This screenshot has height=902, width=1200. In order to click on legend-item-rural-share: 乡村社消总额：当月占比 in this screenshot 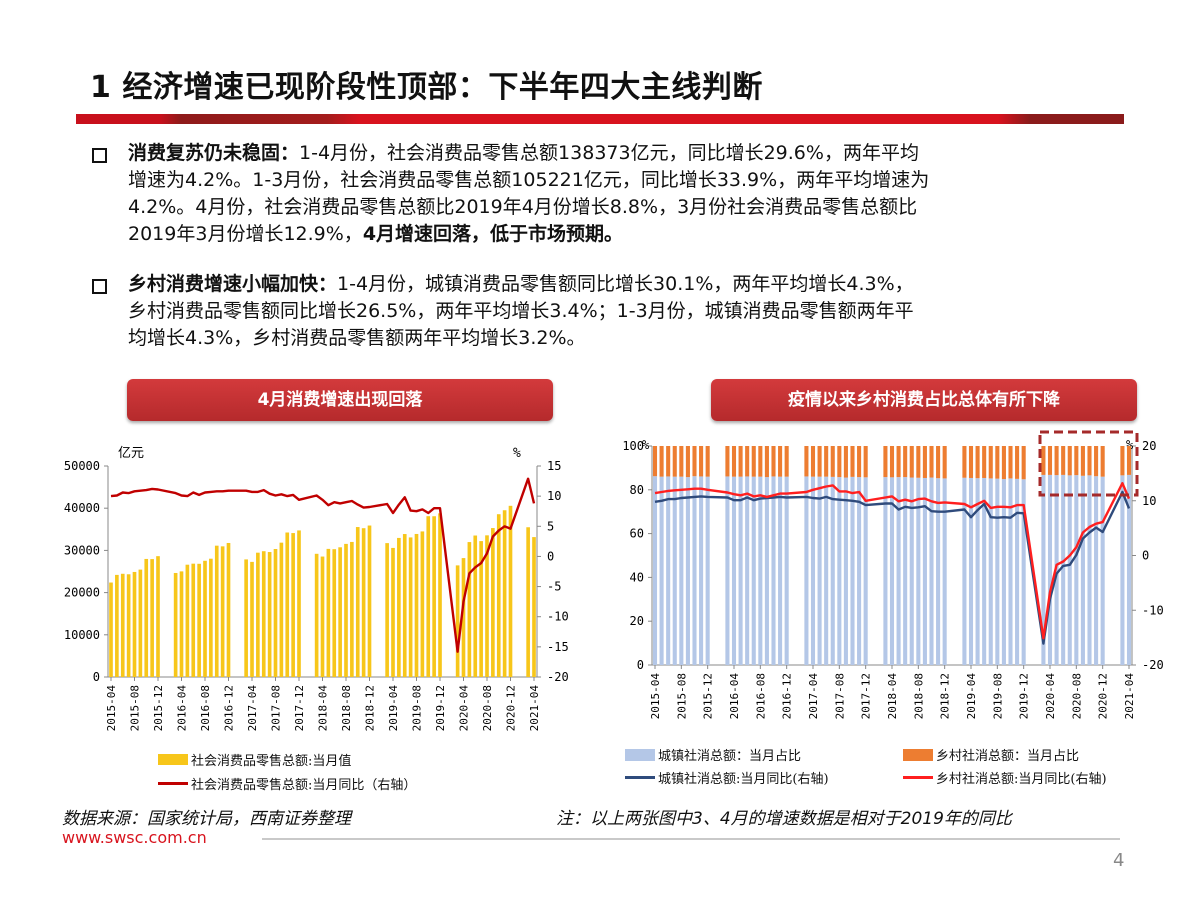, I will do `click(991, 754)`.